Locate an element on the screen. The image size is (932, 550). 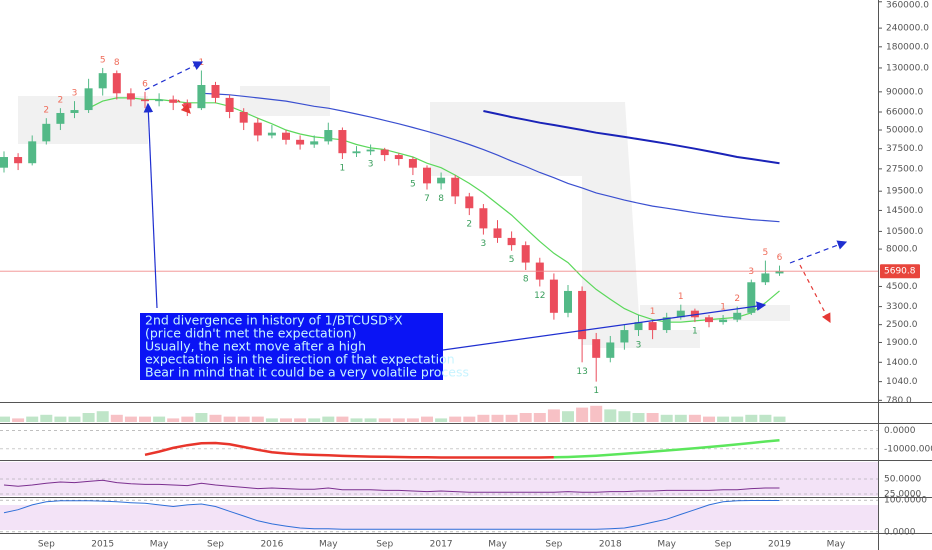
macd-line is located at coordinates (349, 450).